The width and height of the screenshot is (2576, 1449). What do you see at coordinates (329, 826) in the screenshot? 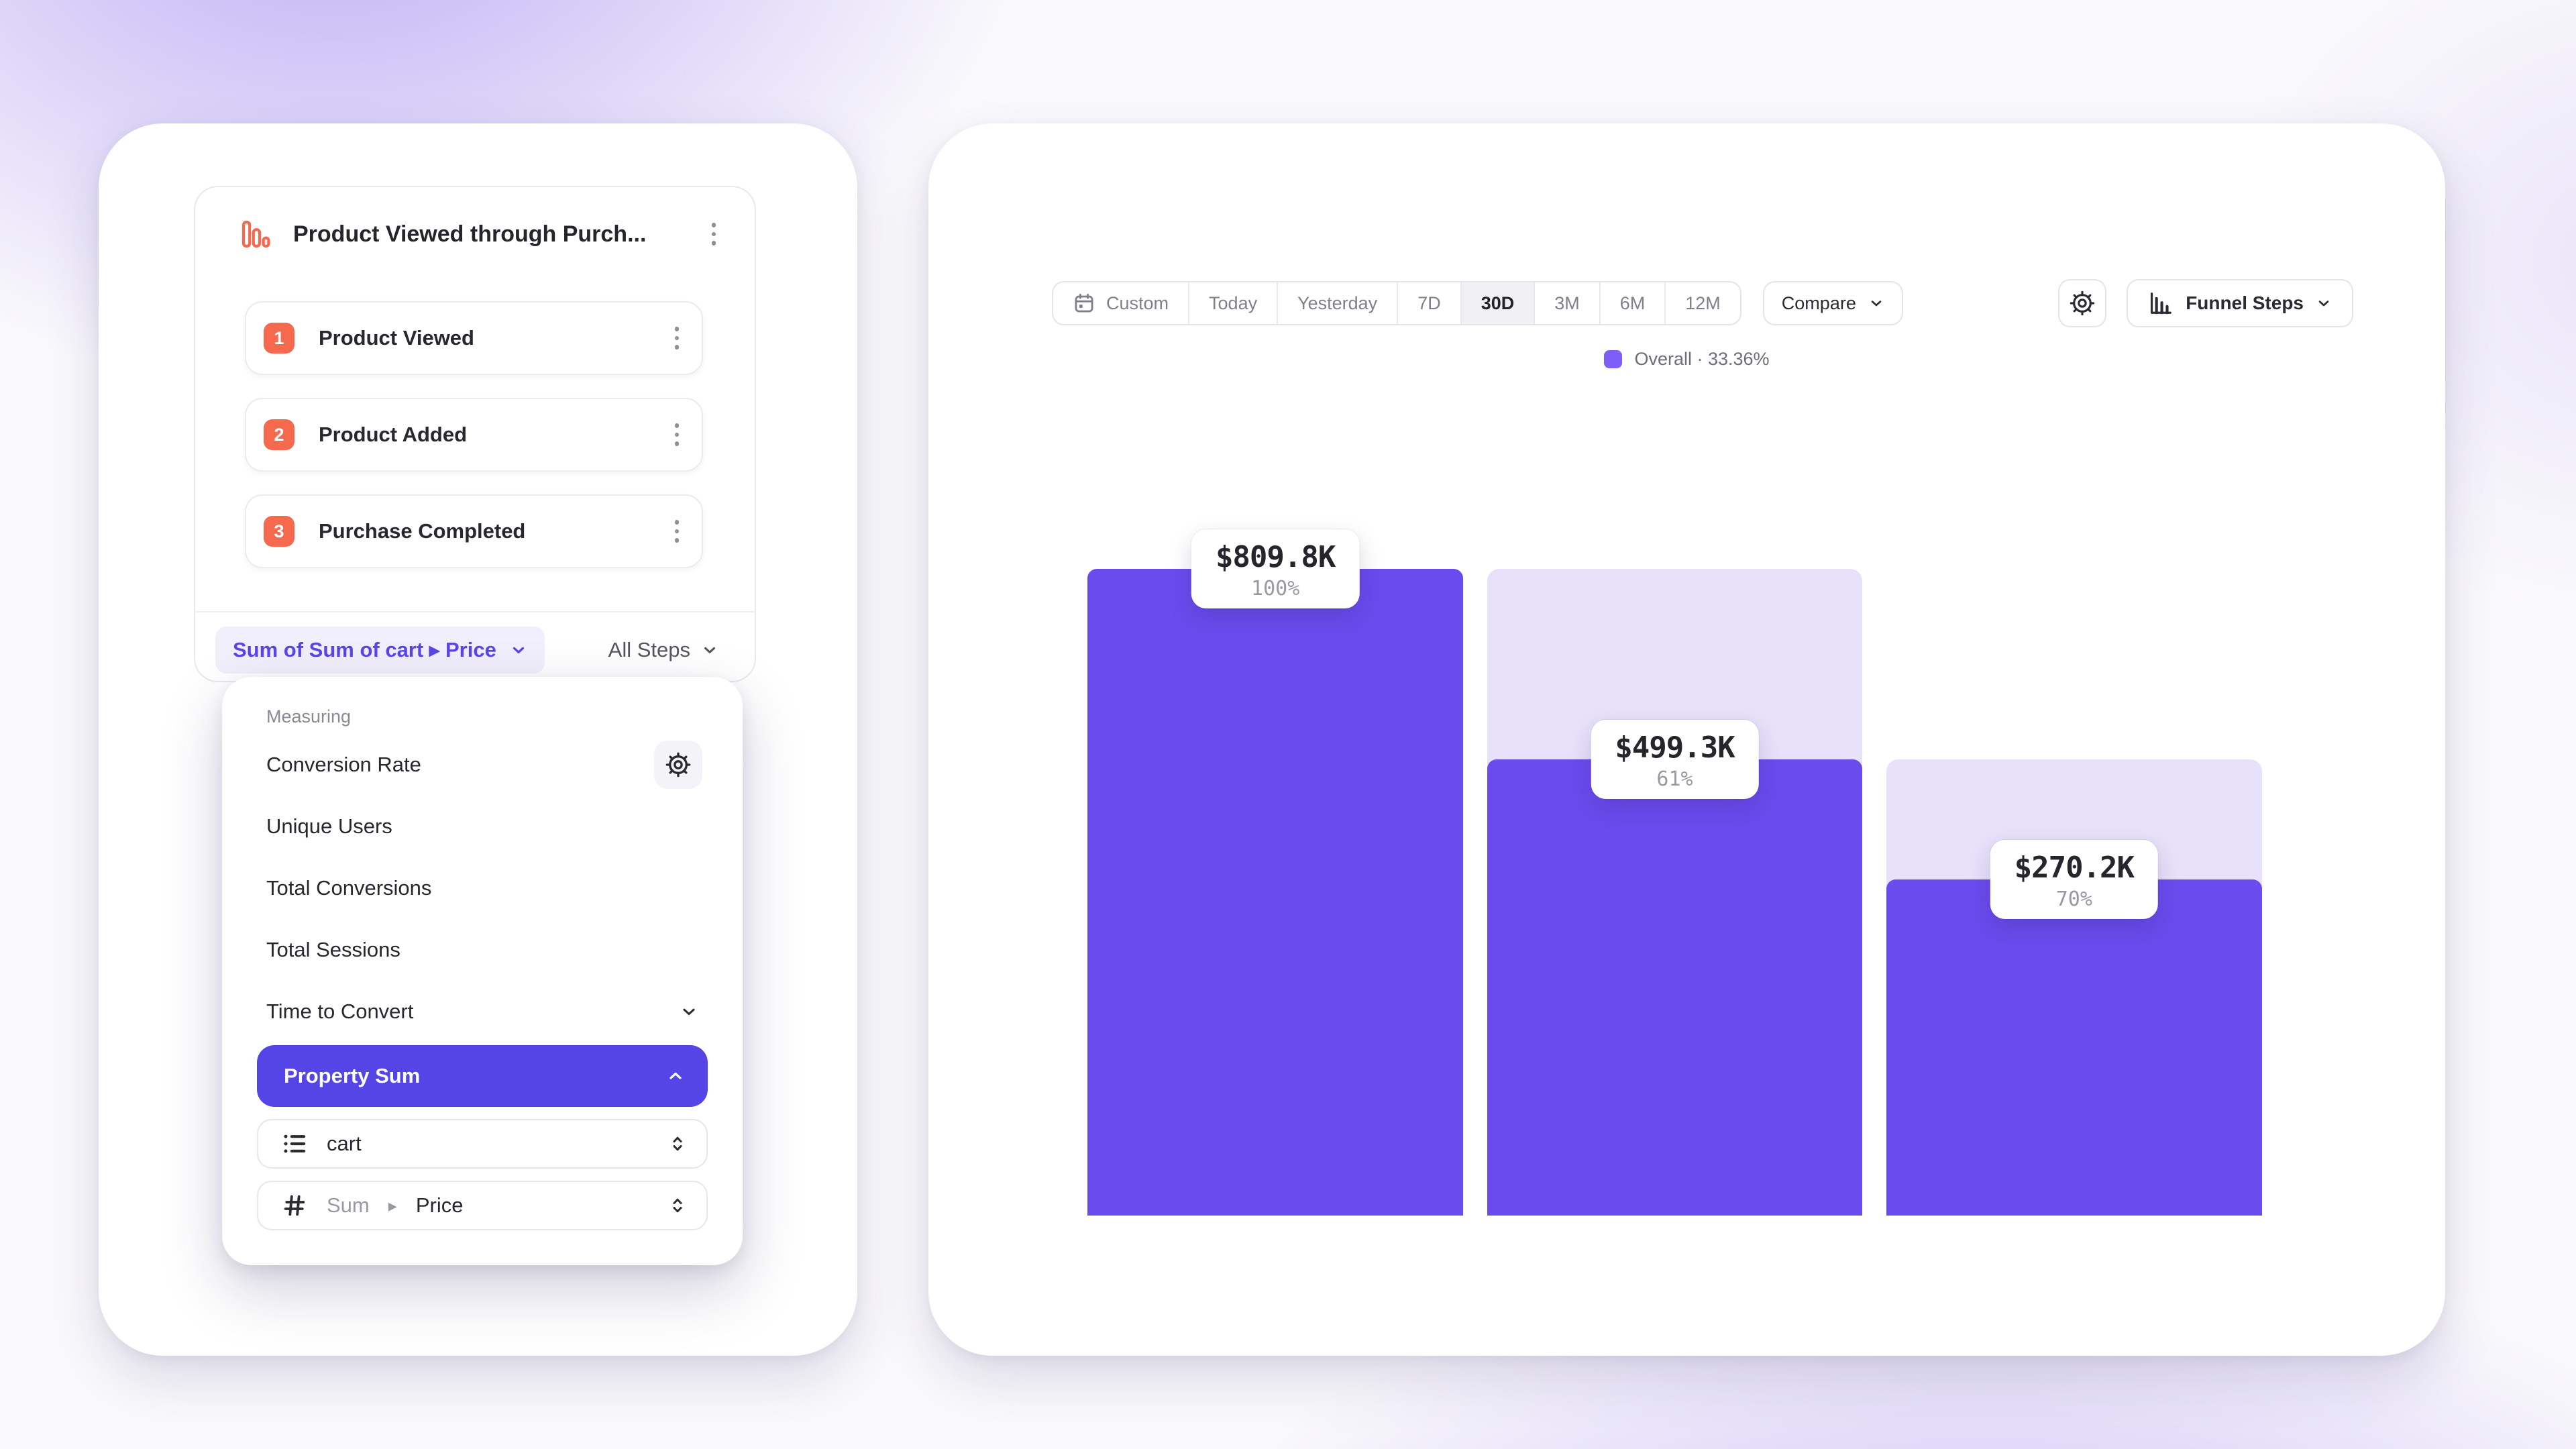
I see `menu-item-label: Unique Users` at bounding box center [329, 826].